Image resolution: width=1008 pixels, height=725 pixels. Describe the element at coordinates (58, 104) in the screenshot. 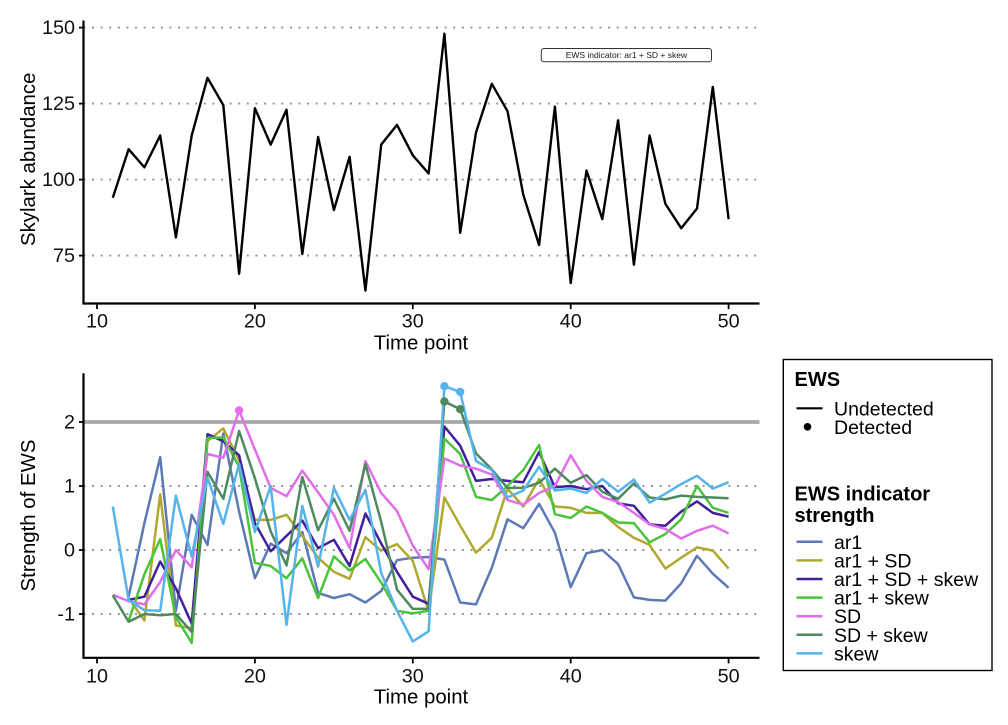

I see `svg-text: 125` at that location.